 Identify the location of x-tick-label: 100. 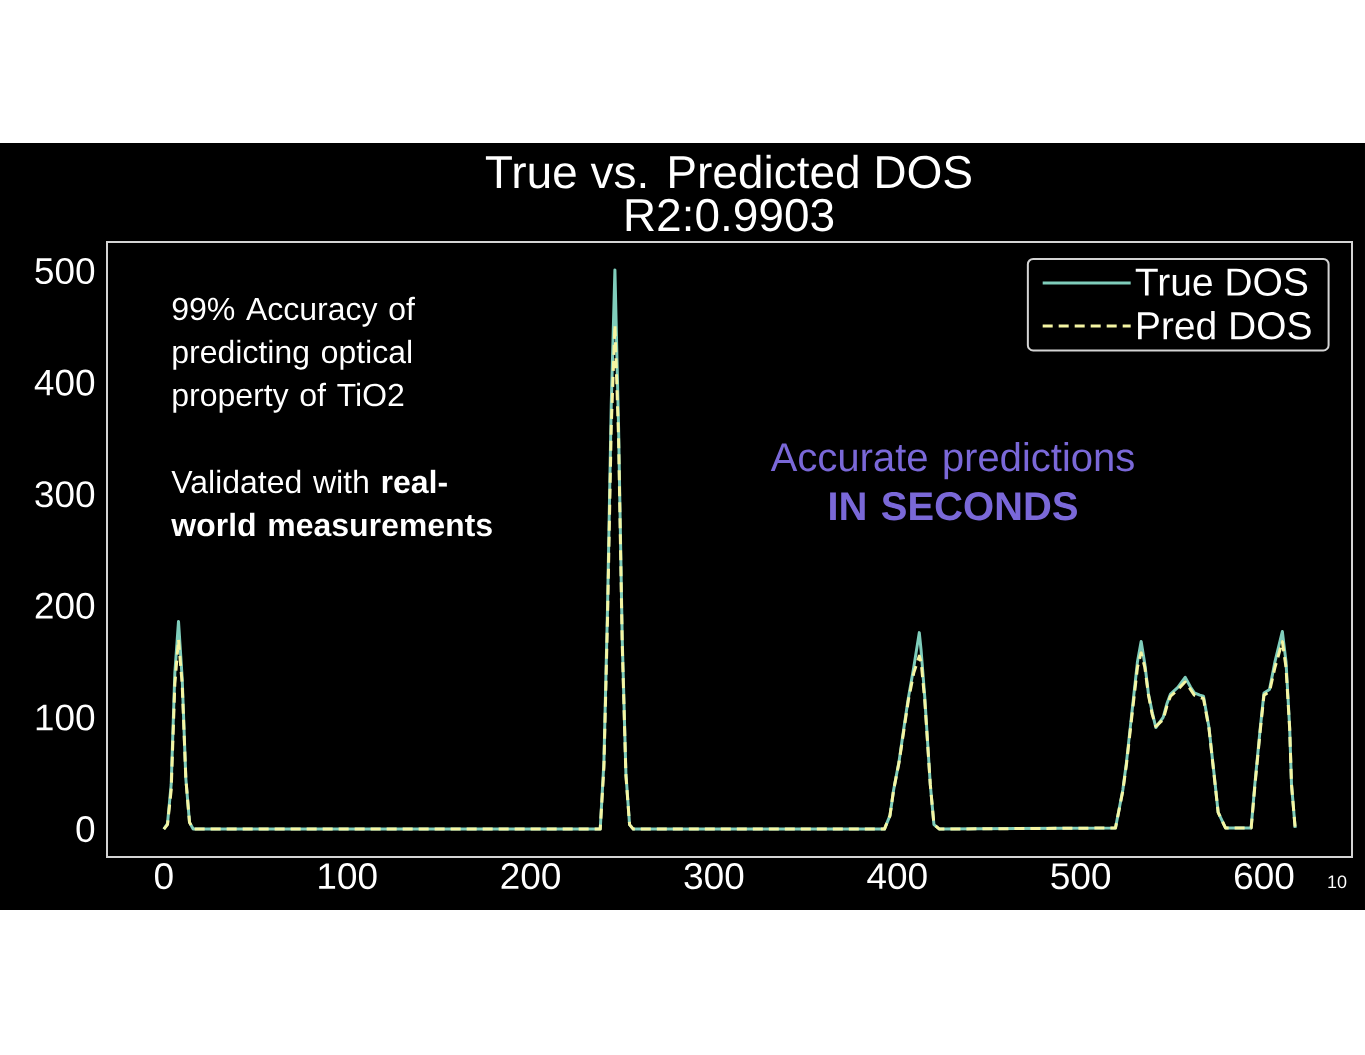
(348, 876).